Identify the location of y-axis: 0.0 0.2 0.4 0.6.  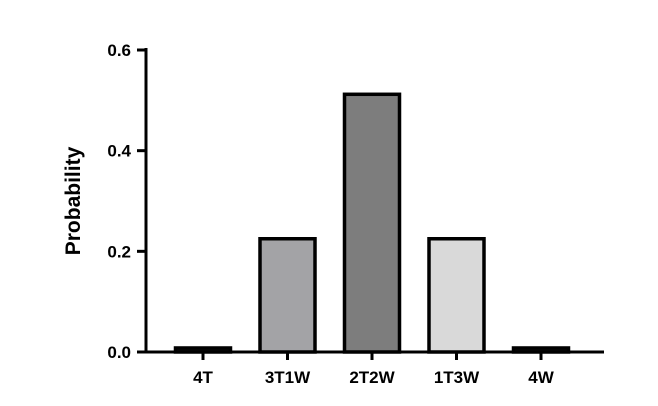
(127, 201).